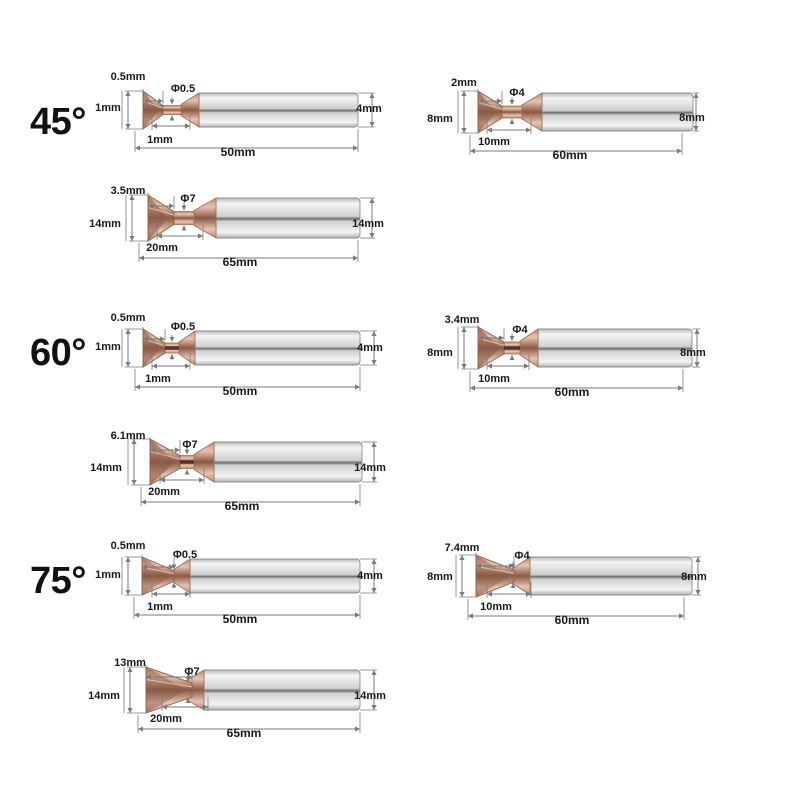 This screenshot has width=800, height=800. What do you see at coordinates (130, 663) in the screenshot?
I see `dim-head-width-75-d7: 13mm` at bounding box center [130, 663].